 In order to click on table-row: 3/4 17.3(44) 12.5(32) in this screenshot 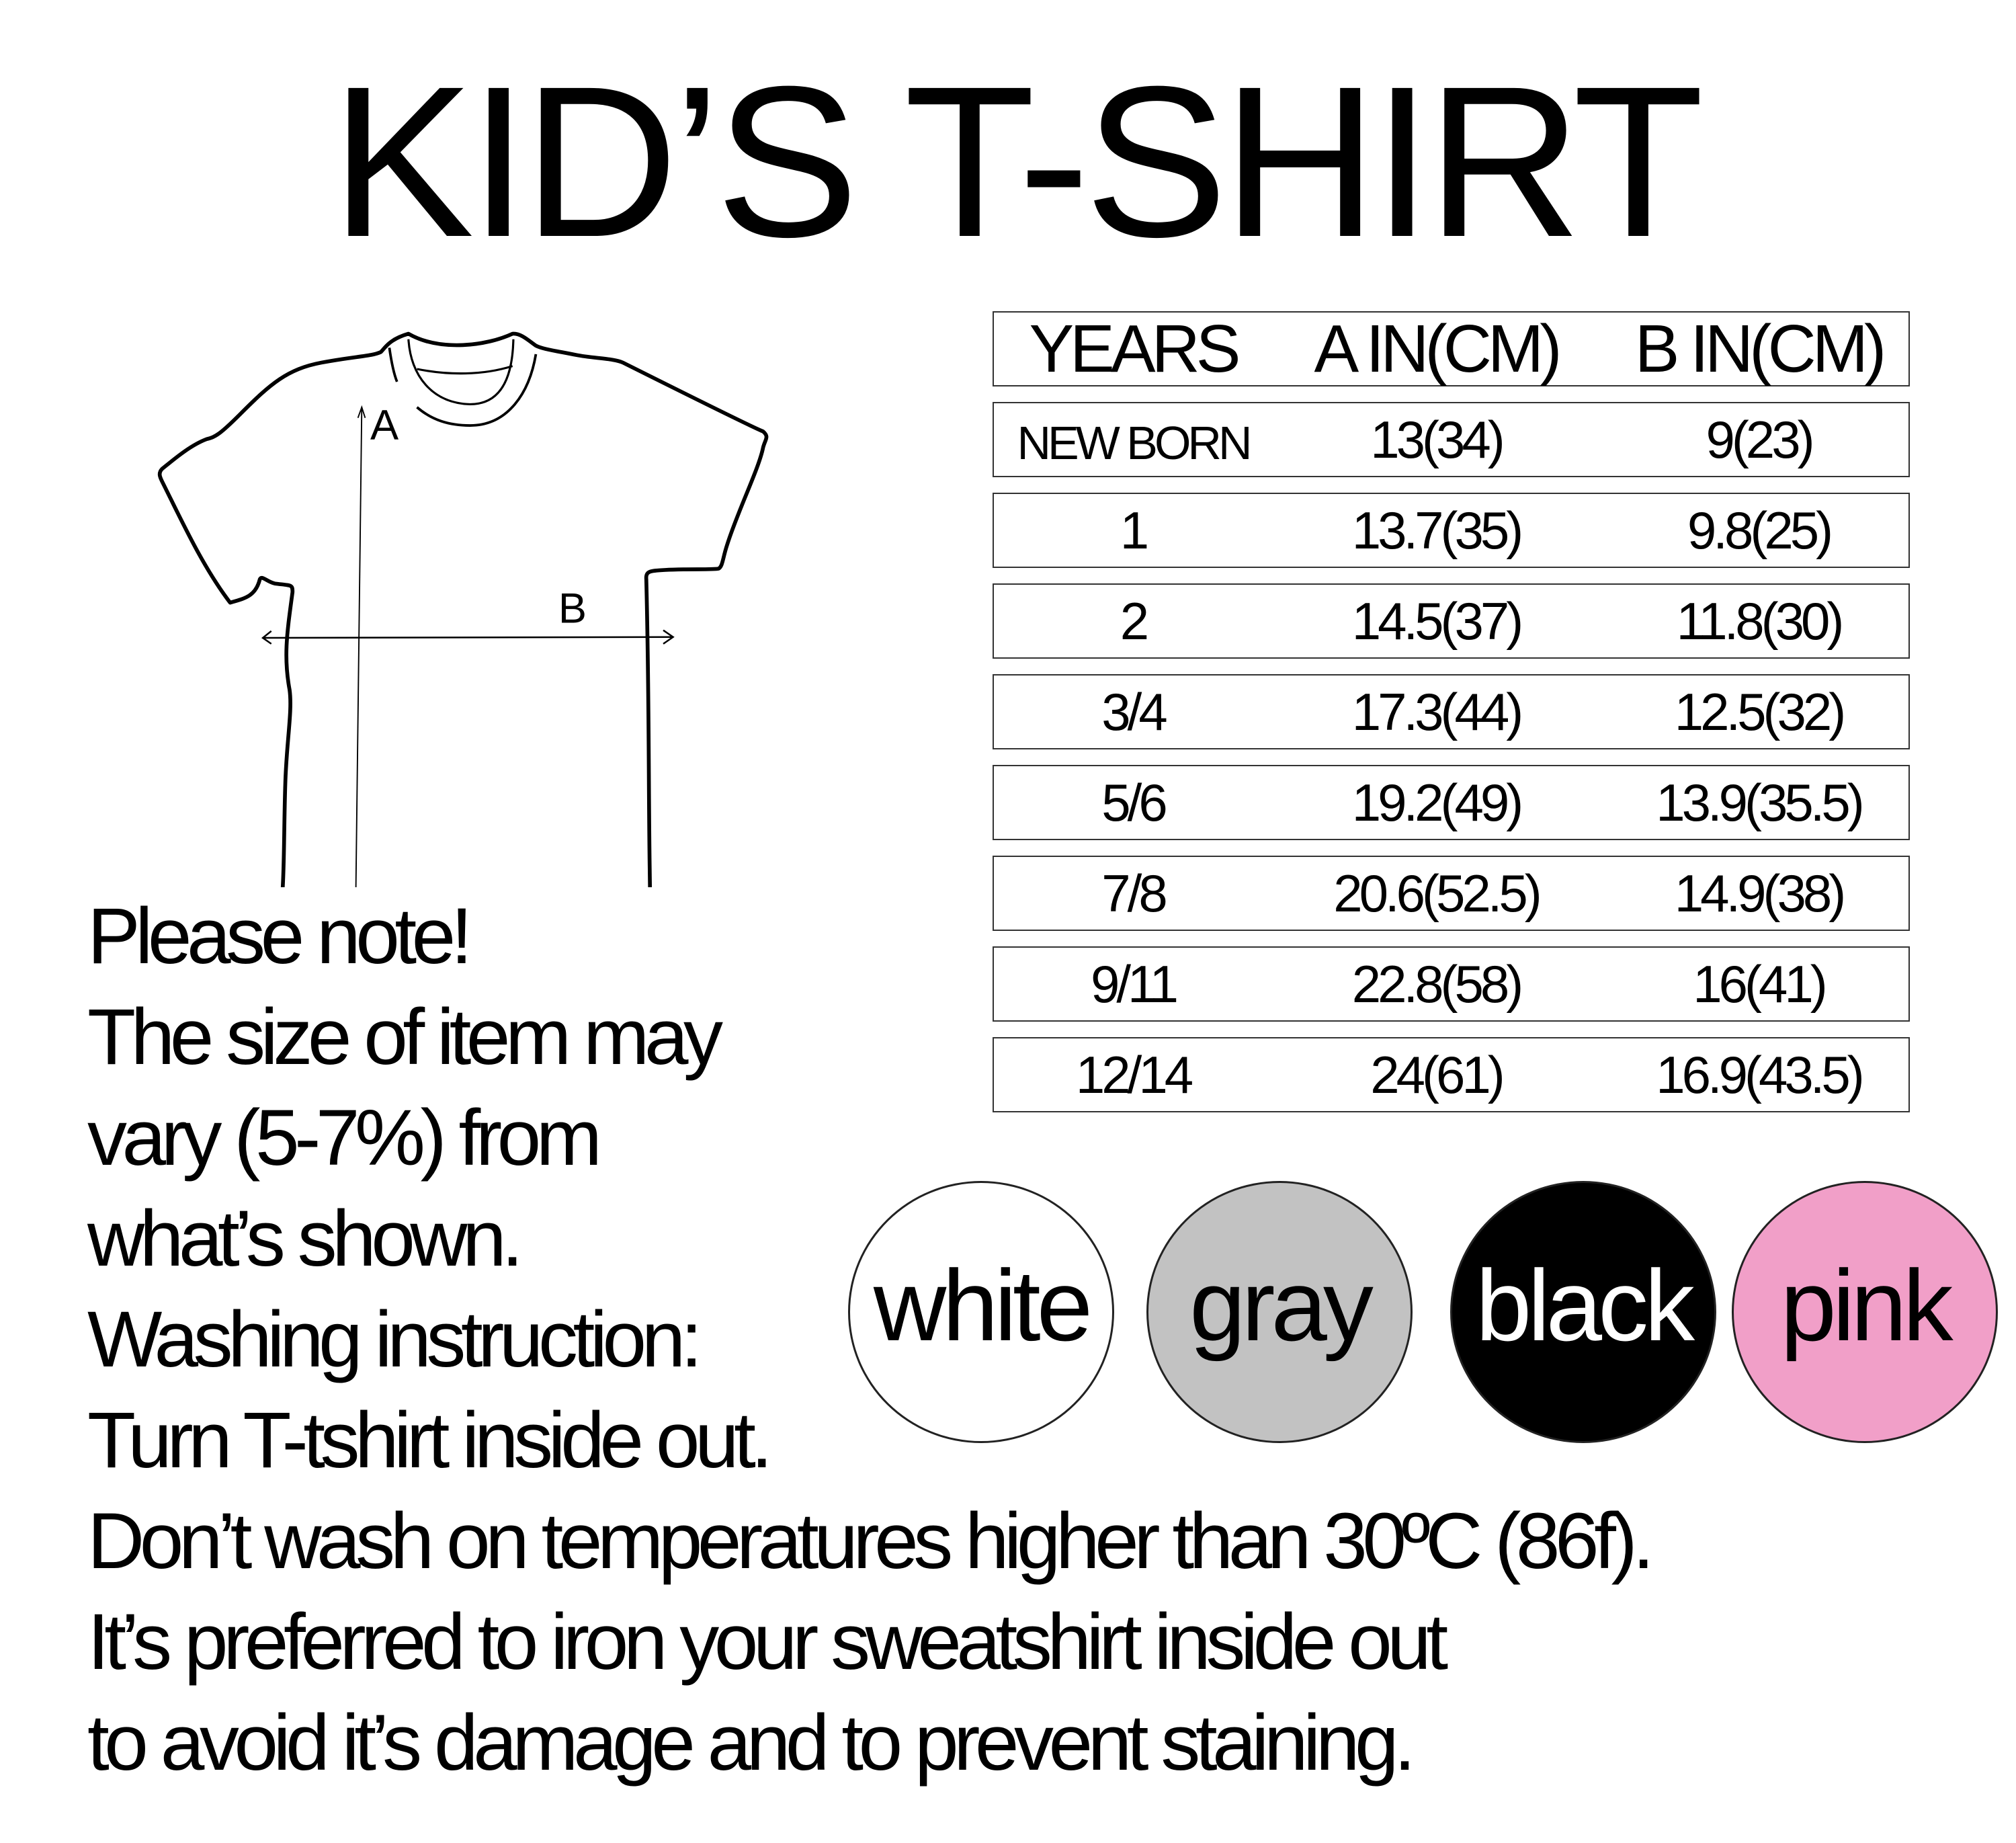, I will do `click(1451, 711)`.